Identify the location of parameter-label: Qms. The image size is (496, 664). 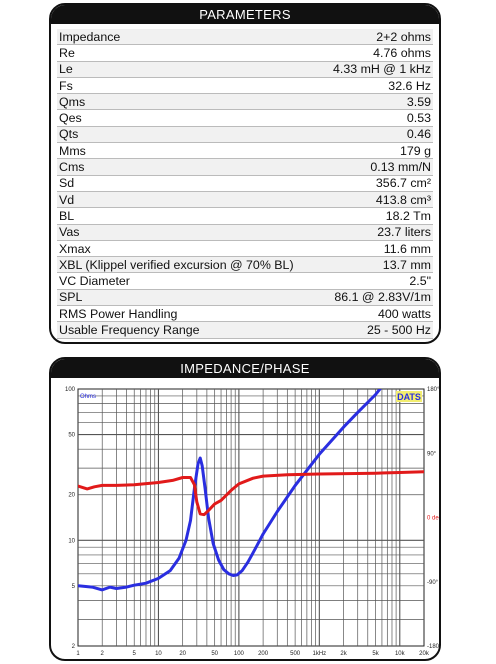
(72, 101).